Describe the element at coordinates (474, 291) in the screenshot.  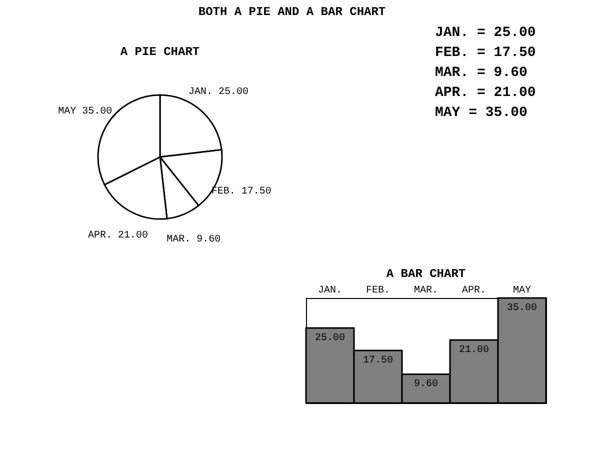
I see `x-tick-label: APR.` at that location.